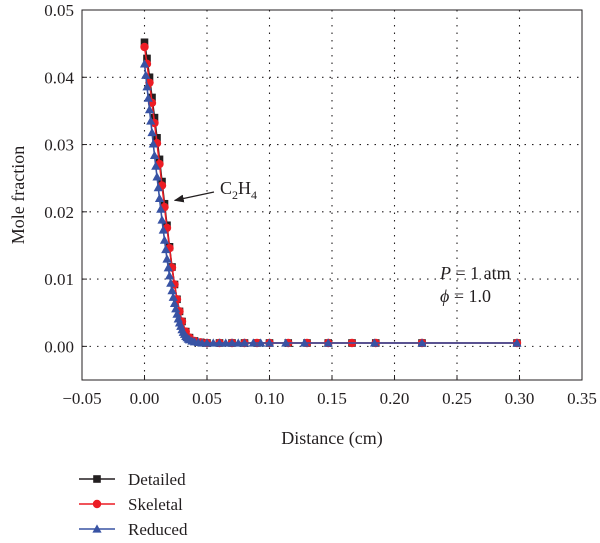 The image size is (600, 543). What do you see at coordinates (194, 197) in the screenshot?
I see `annotation-arrow` at bounding box center [194, 197].